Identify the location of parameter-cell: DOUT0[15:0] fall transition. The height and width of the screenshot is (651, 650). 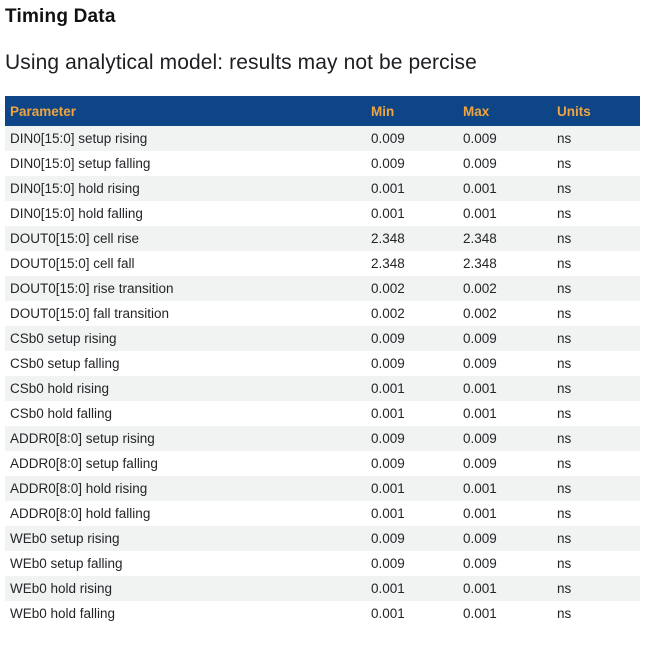
(90, 313).